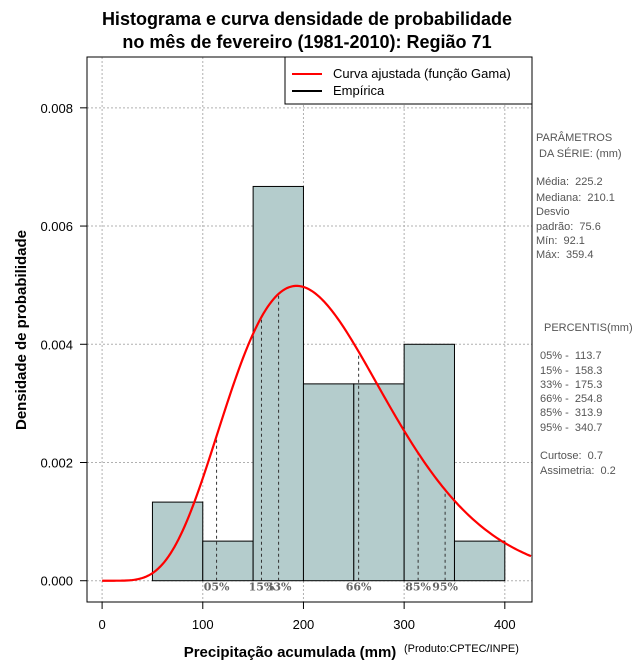 The width and height of the screenshot is (640, 660). What do you see at coordinates (571, 428) in the screenshot?
I see `percentile-row-95: 95% - 340.7` at bounding box center [571, 428].